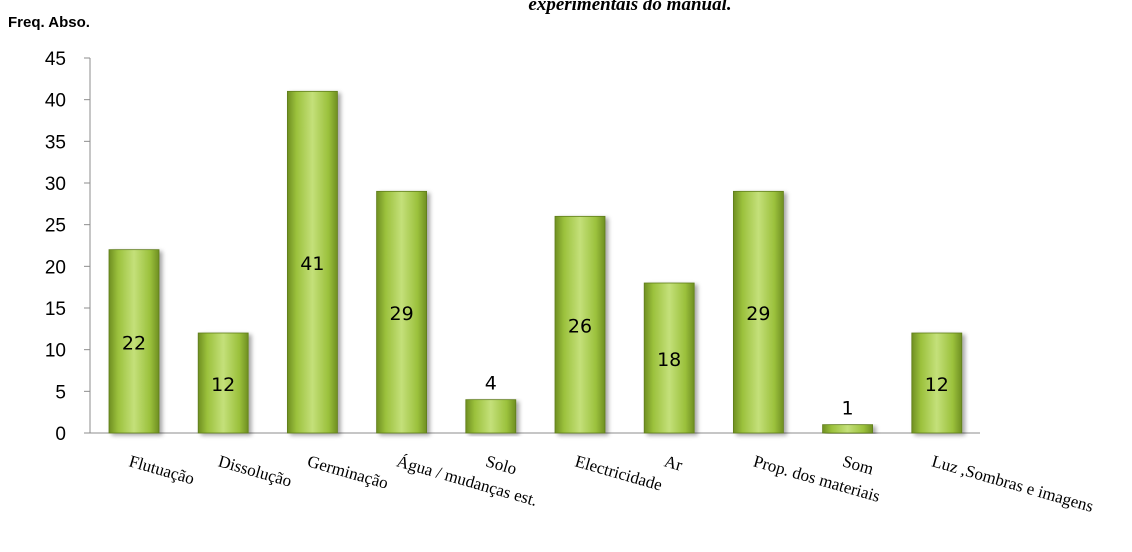 This screenshot has width=1132, height=552. Describe the element at coordinates (618, 473) in the screenshot. I see `x-tick-label: Electricidade` at that location.